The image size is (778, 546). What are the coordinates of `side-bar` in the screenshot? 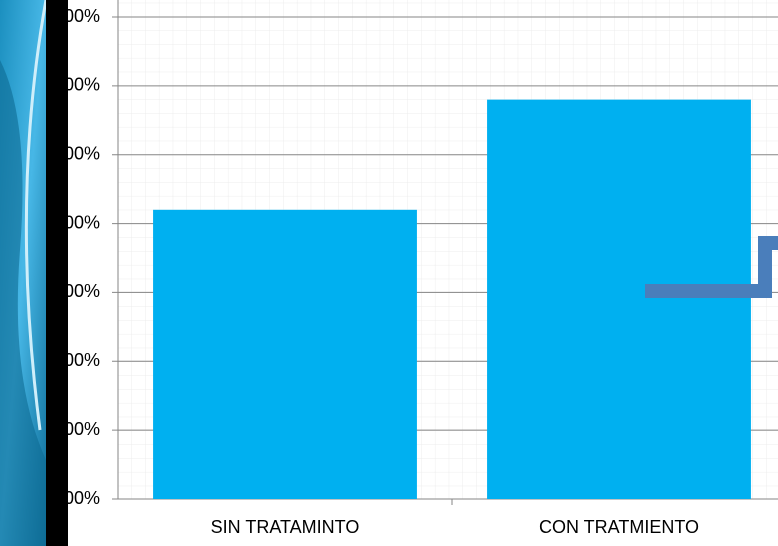 It's located at (57, 273).